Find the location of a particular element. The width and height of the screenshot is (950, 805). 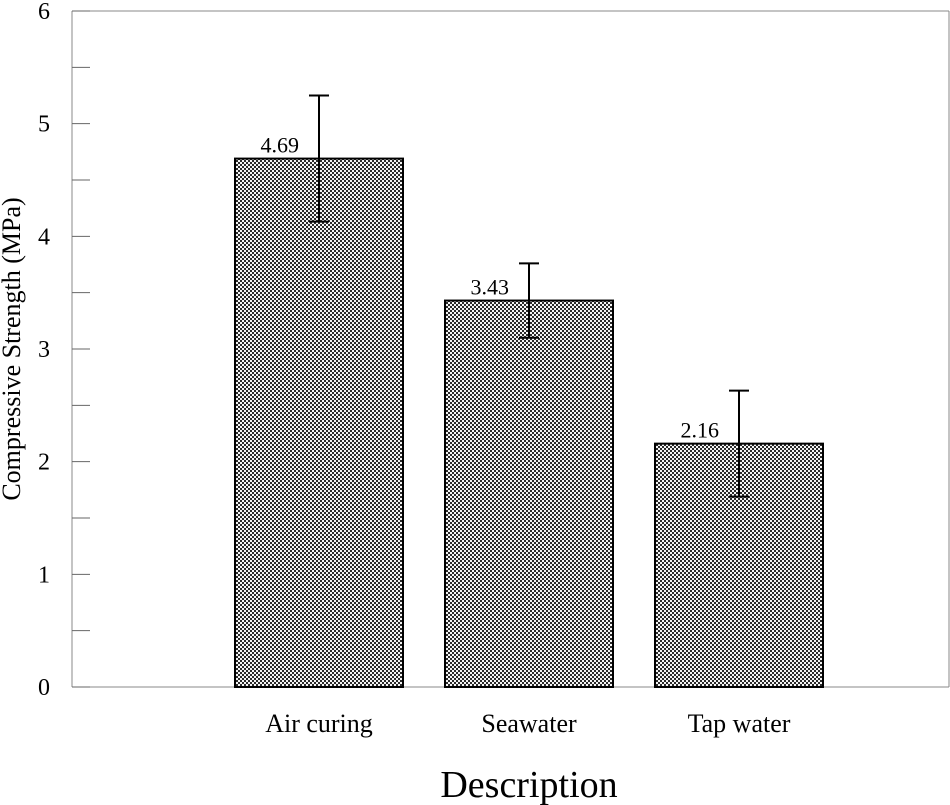

x-category-label: Seawater is located at coordinates (529, 723).